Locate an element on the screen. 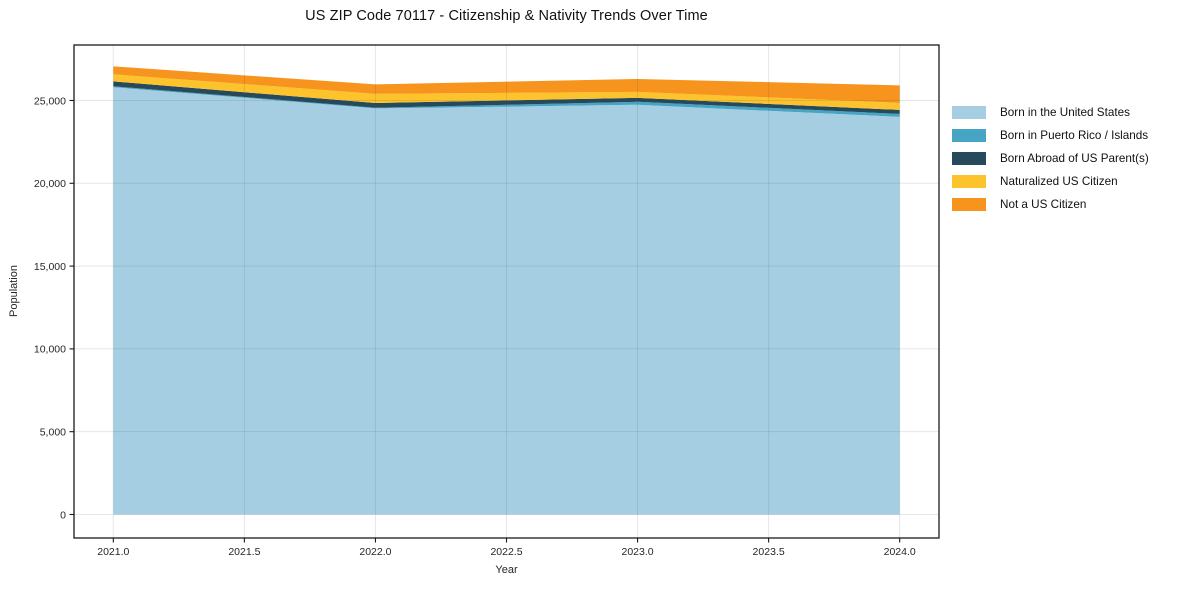 This screenshot has height=590, width=1189. legend-item-not-citizen: Not a US Citizen is located at coordinates (1050, 204).